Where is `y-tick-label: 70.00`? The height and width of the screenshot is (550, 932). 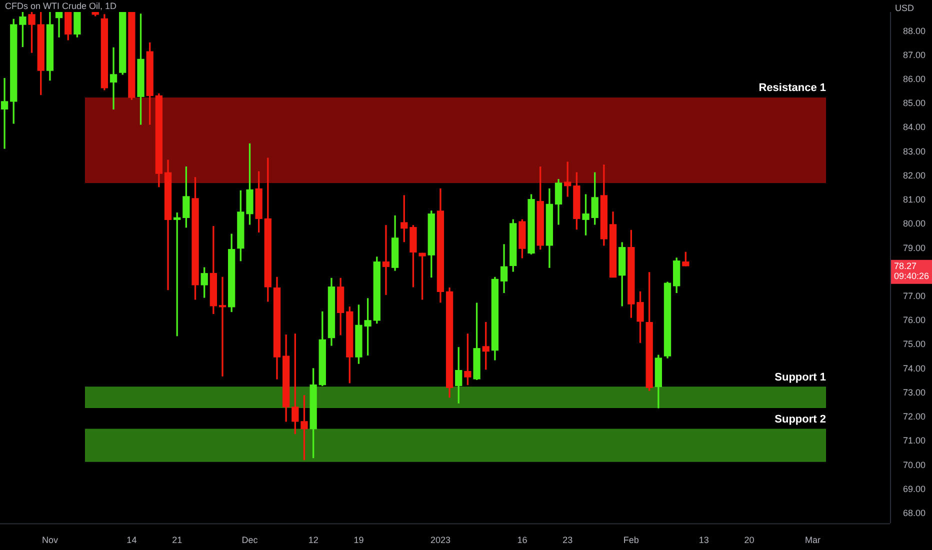 y-tick-label: 70.00 is located at coordinates (914, 465).